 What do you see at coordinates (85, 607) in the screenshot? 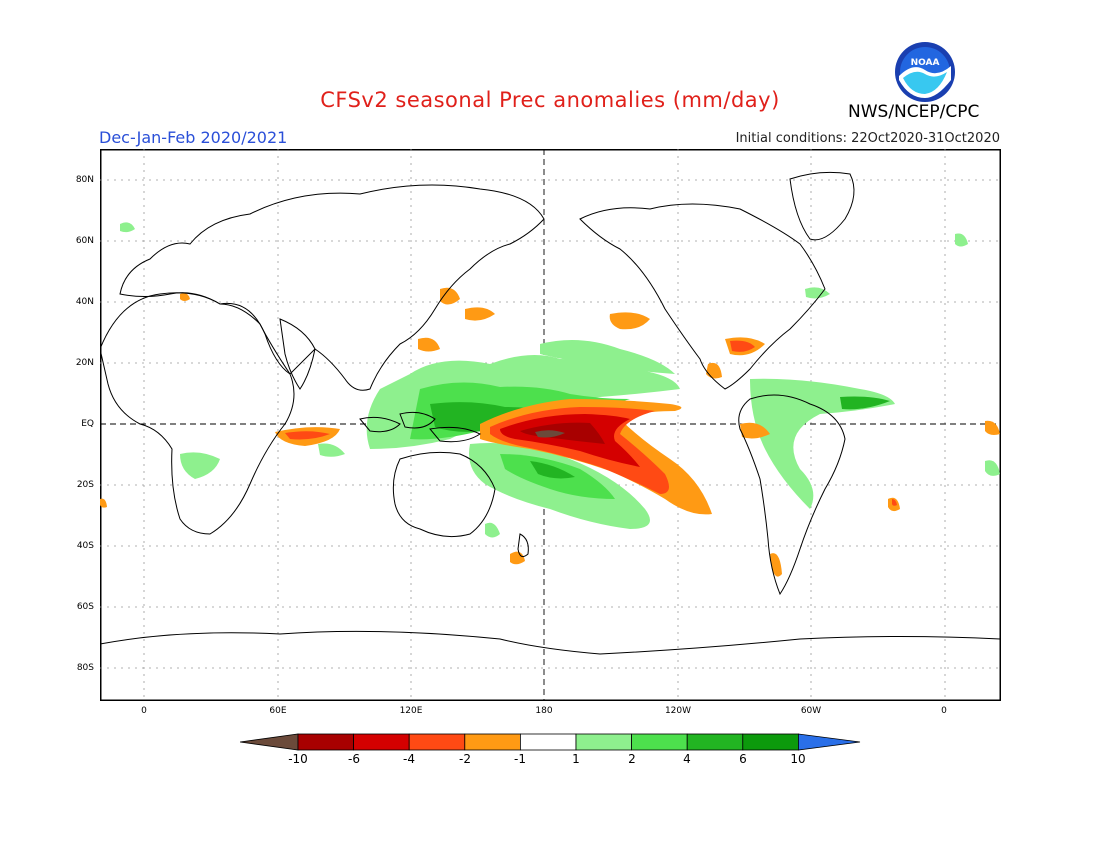
I see `lat-label: 60S` at bounding box center [85, 607].